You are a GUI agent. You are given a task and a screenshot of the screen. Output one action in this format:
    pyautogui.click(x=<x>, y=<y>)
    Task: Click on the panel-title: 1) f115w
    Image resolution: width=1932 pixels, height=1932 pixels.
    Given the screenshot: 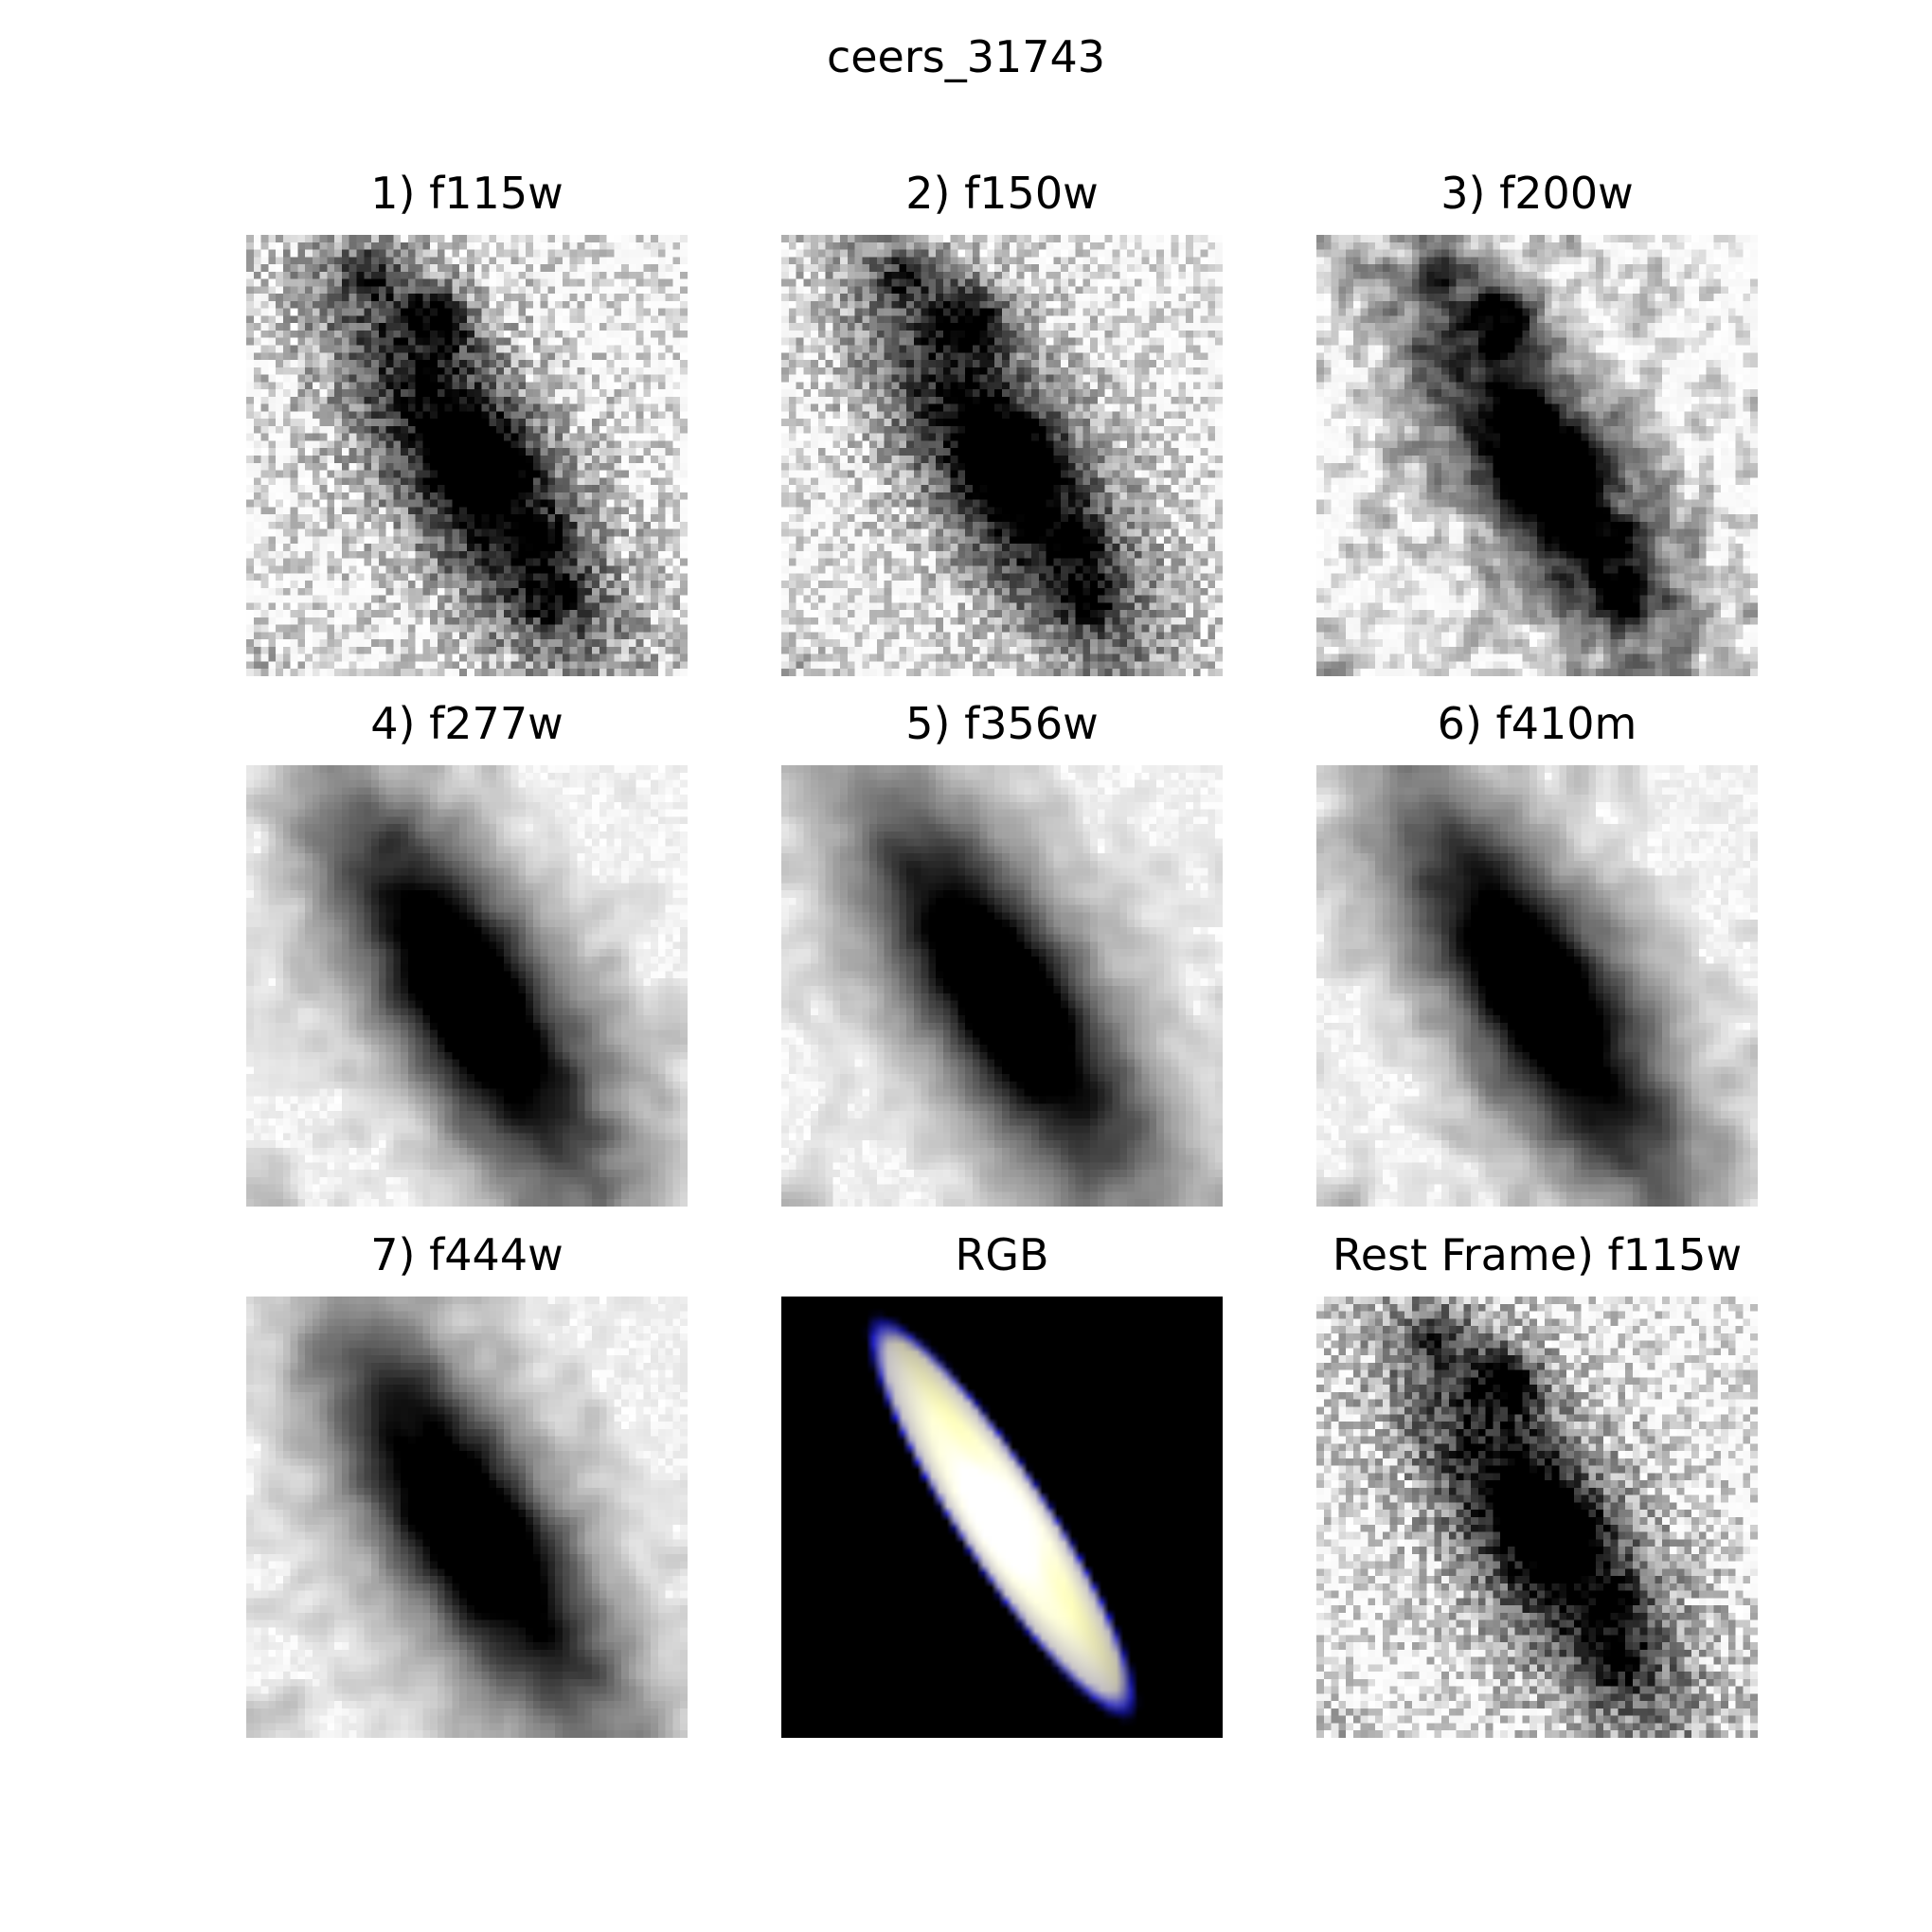 What is the action you would take?
    pyautogui.click(x=467, y=193)
    